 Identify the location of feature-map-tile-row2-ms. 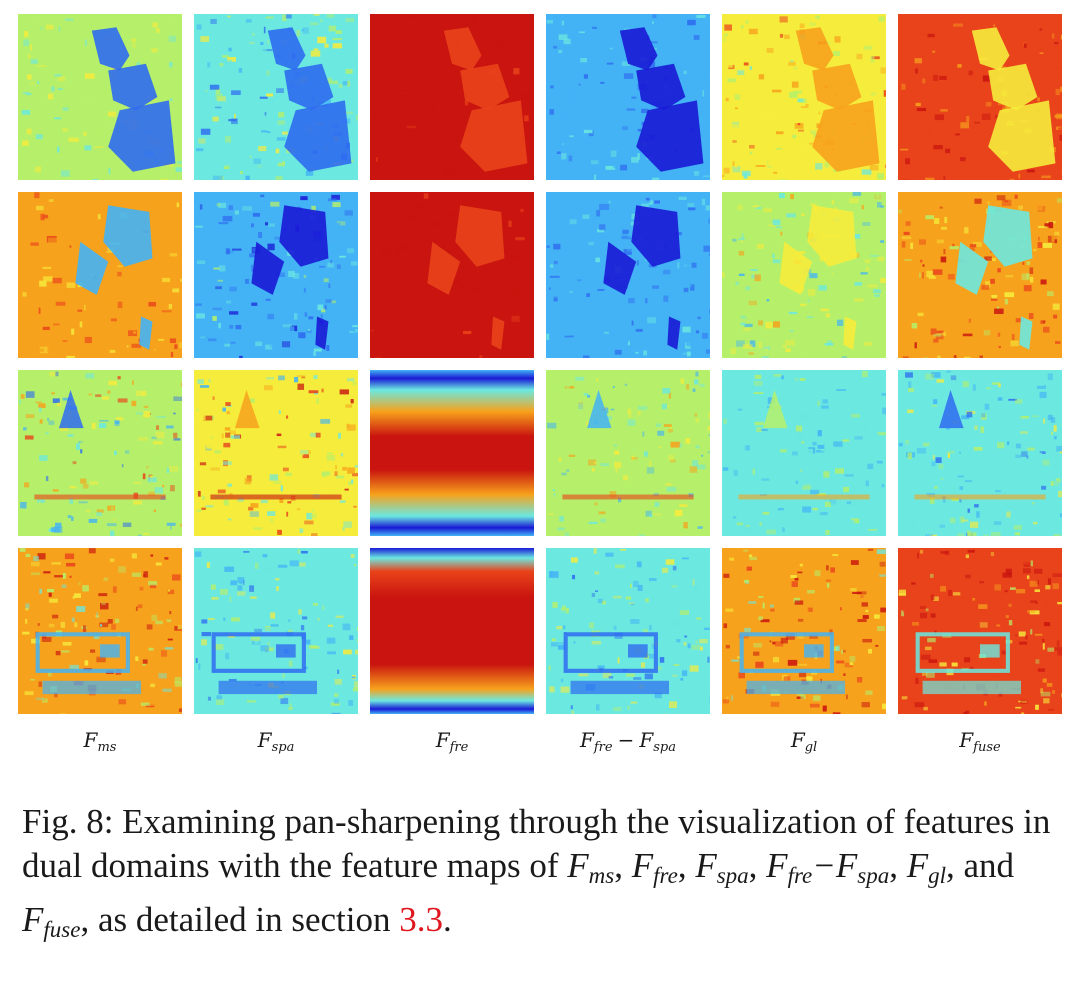
(100, 275).